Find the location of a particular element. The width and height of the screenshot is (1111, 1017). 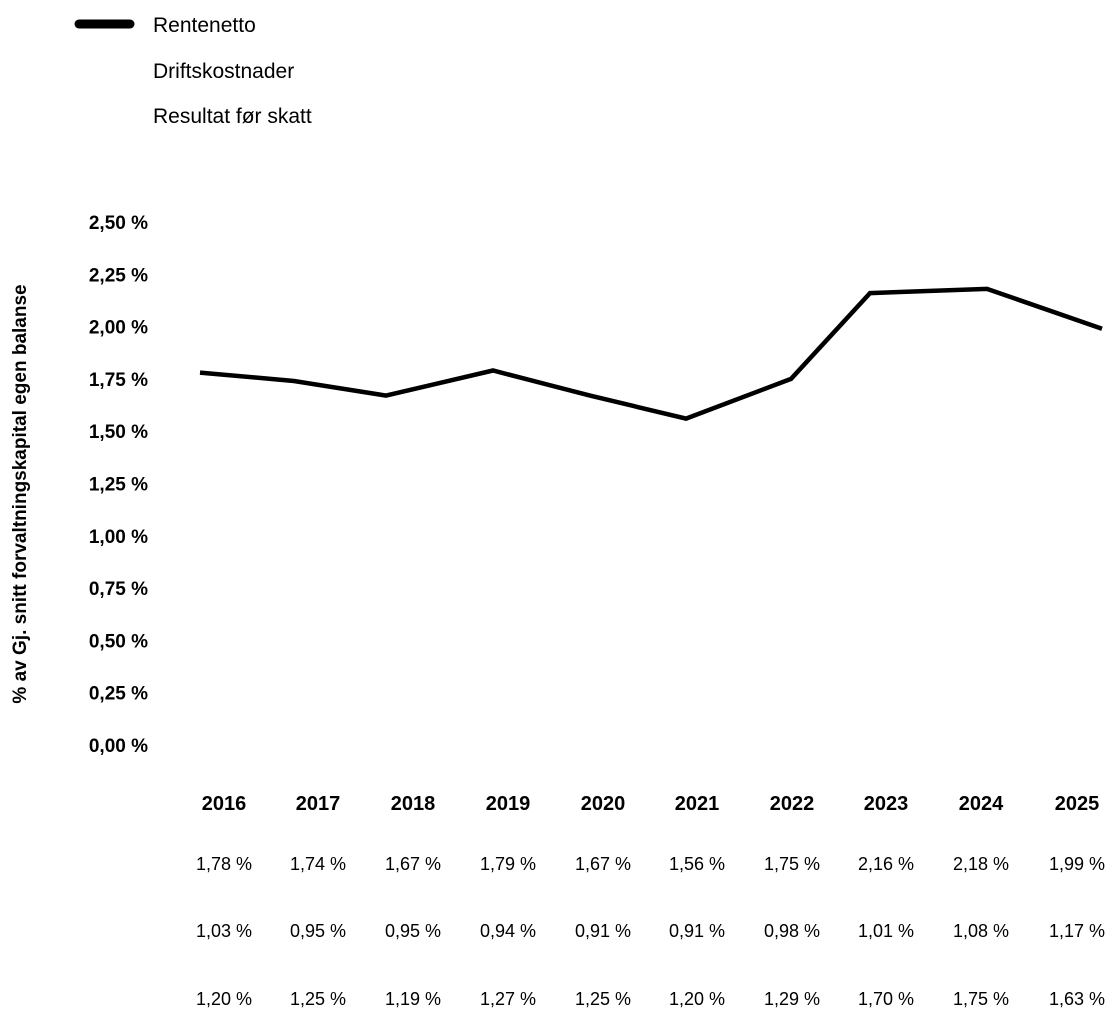

x-tick-label: 2020 is located at coordinates (603, 804).